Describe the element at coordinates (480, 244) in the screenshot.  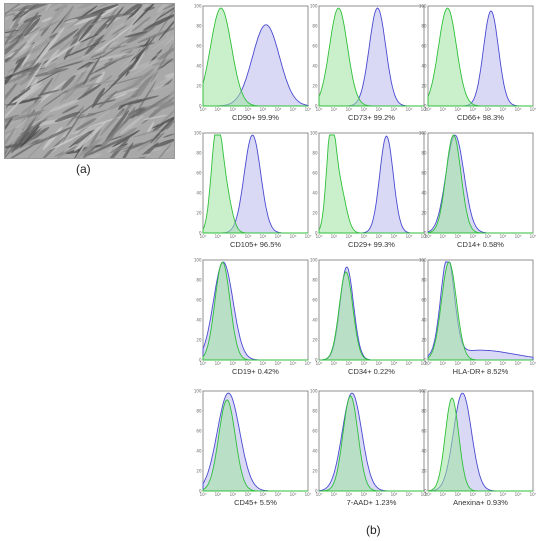
I see `marker-percentage-label: CD14+ 0.58%` at that location.